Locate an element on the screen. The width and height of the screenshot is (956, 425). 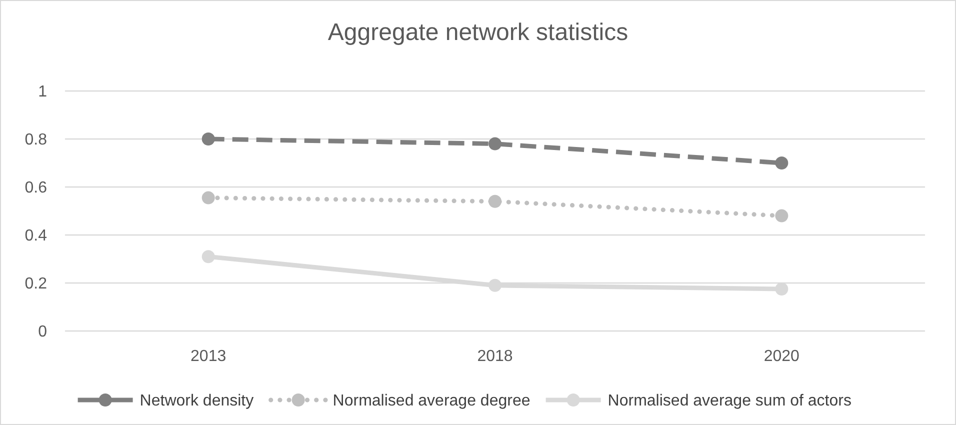
y-tick-label: 0.2 is located at coordinates (36, 284).